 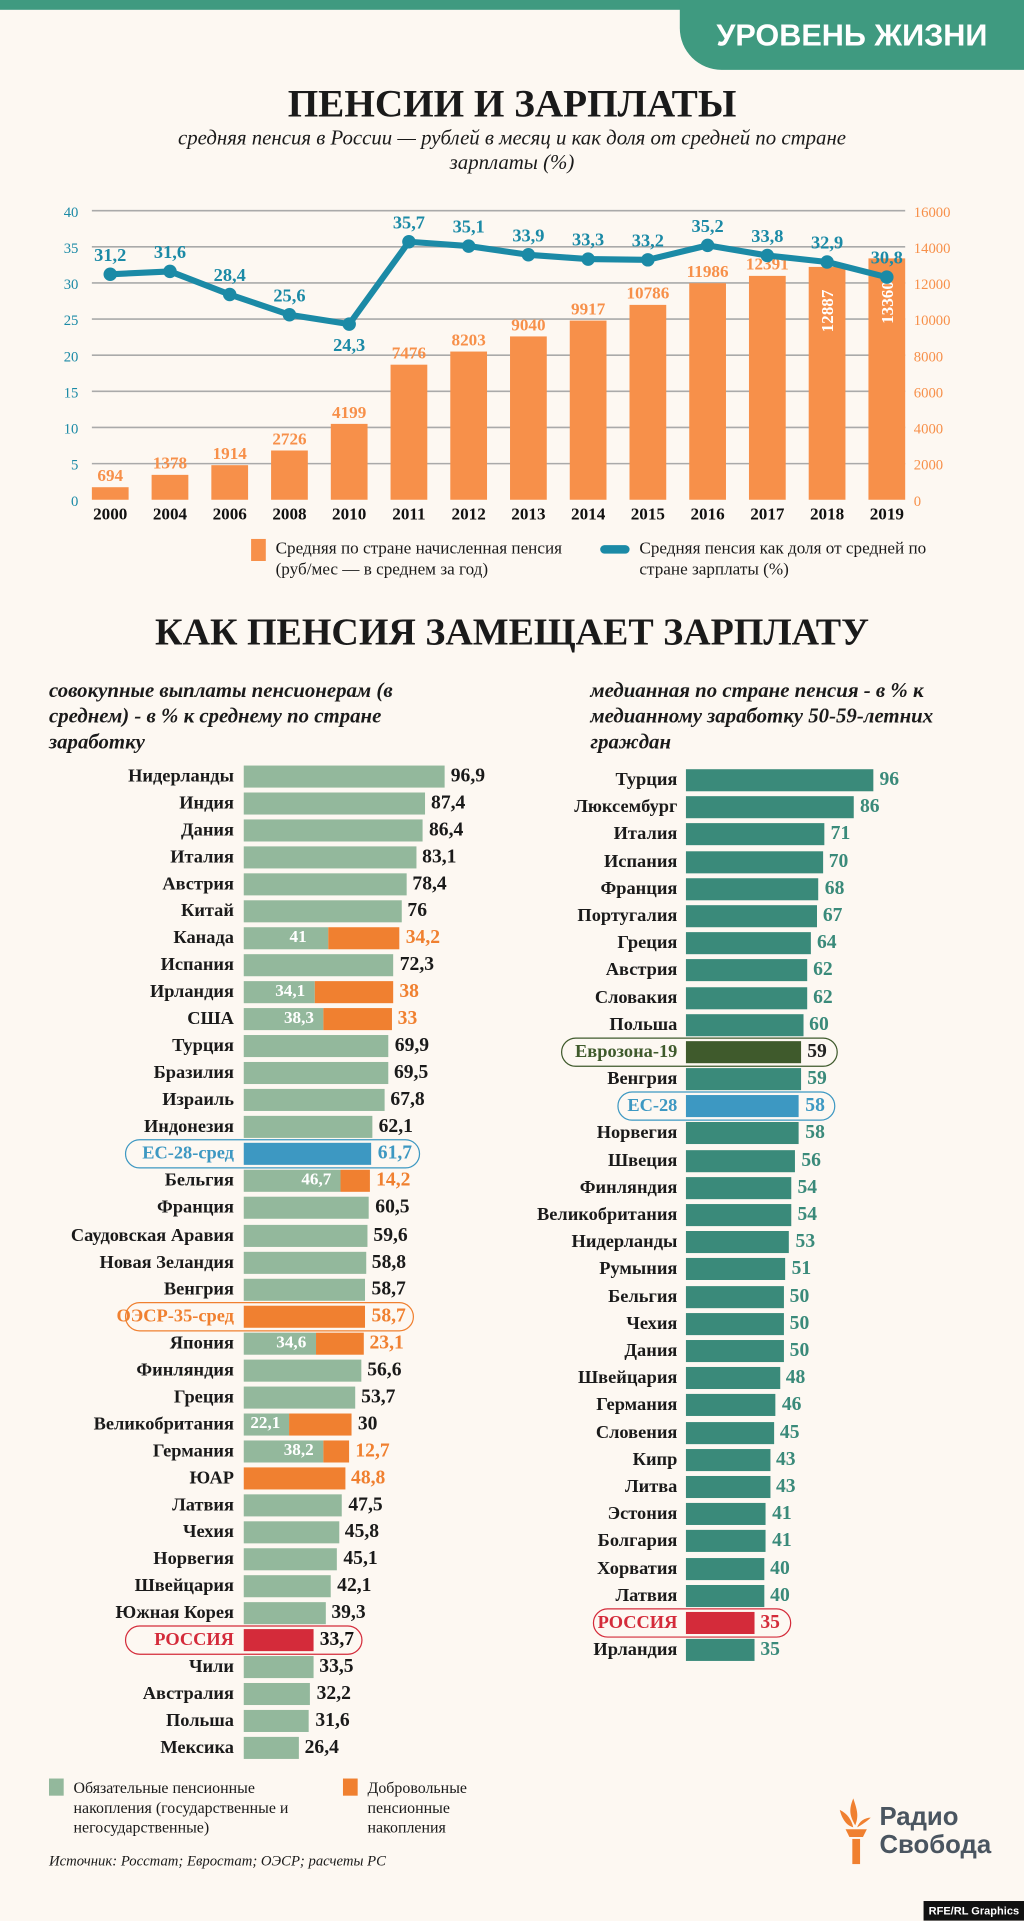 I want to click on legend-swatch-orange, so click(x=258, y=549).